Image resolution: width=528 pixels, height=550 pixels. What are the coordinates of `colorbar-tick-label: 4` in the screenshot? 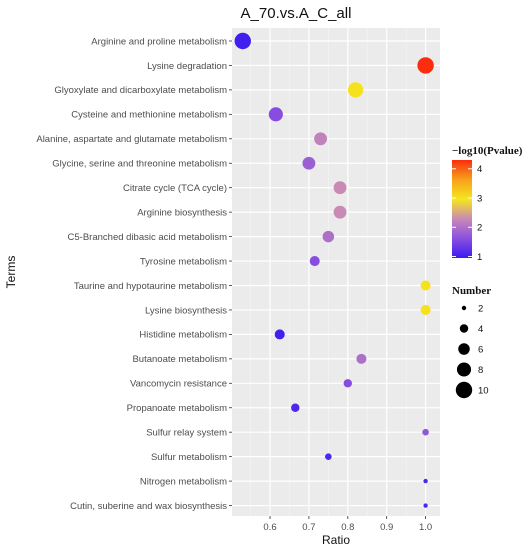 It's located at (479, 169).